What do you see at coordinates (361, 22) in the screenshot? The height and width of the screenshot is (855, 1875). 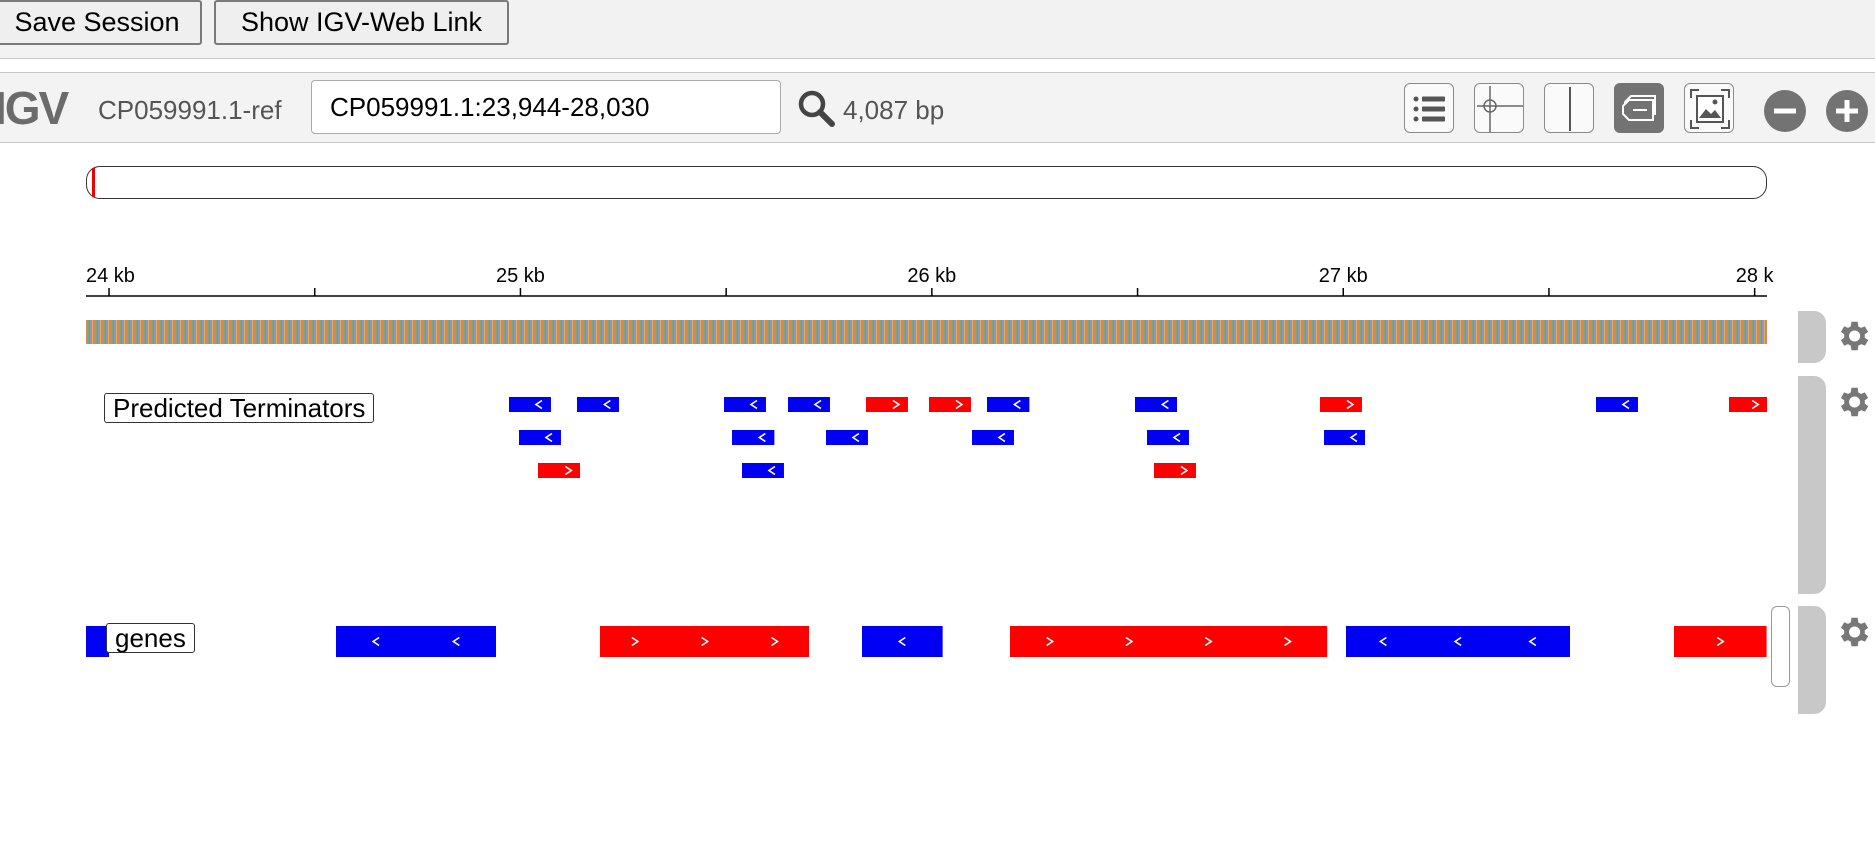 I see `show-igv-web-link-button: Show IGV-Web Link` at bounding box center [361, 22].